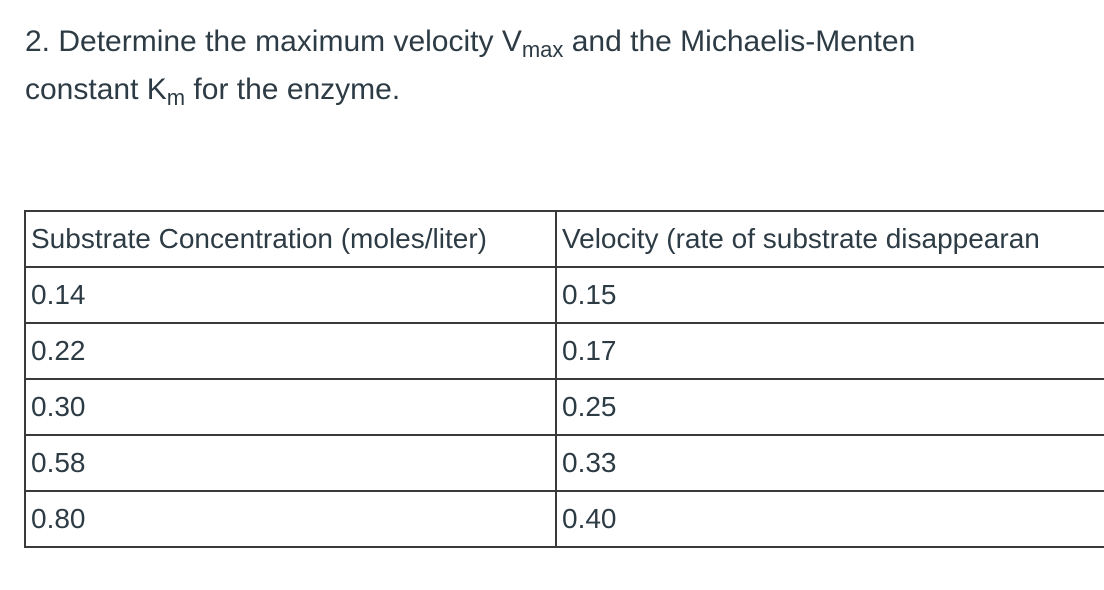  Describe the element at coordinates (290, 407) in the screenshot. I see `cell-concentration: 0.30` at that location.